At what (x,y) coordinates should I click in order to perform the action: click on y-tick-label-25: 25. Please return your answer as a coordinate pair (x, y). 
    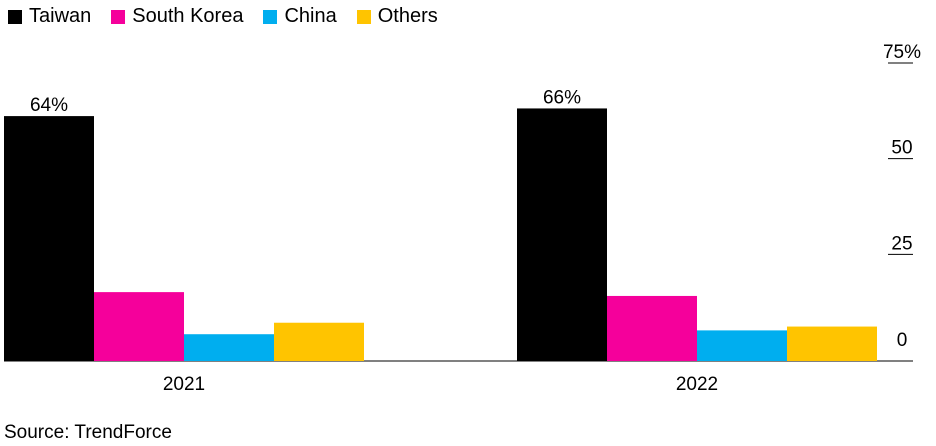
    Looking at the image, I should click on (901, 243).